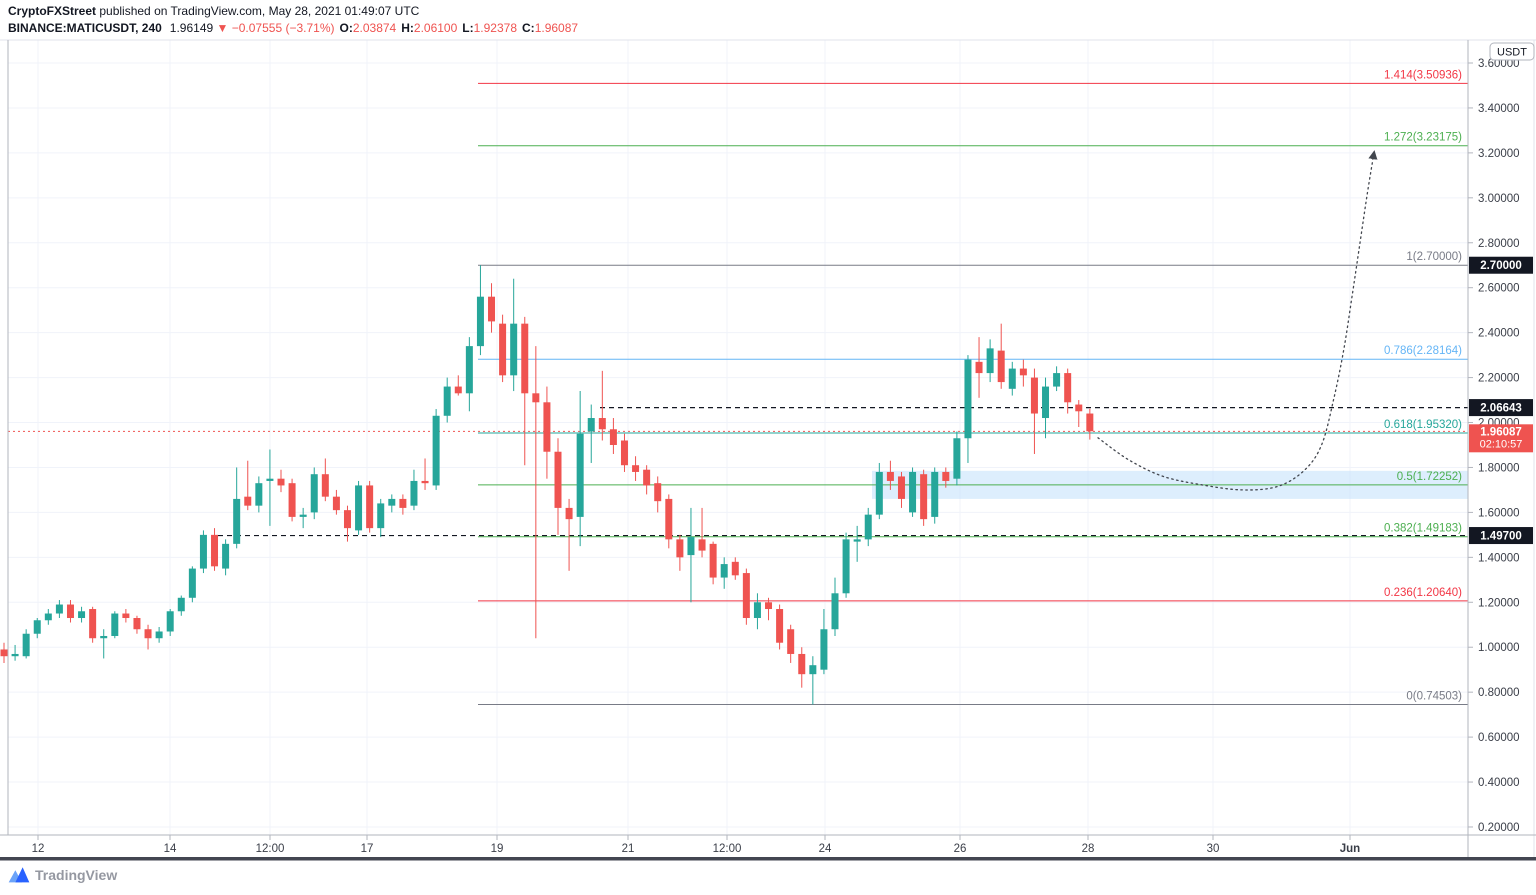 This screenshot has height=895, width=1536. I want to click on open-label: O:, so click(346, 28).